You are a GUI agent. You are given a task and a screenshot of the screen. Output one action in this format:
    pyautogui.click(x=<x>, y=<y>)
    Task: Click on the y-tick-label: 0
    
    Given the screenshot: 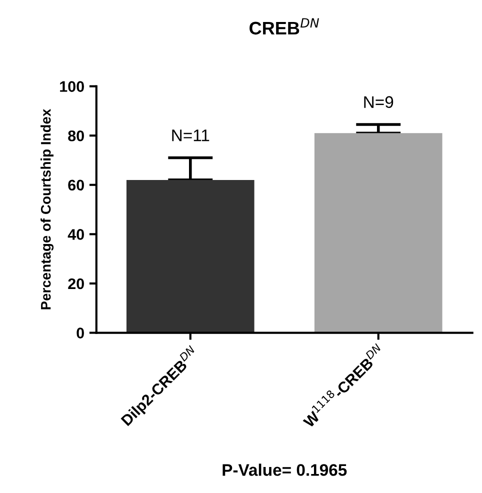 What is the action you would take?
    pyautogui.click(x=80, y=333)
    